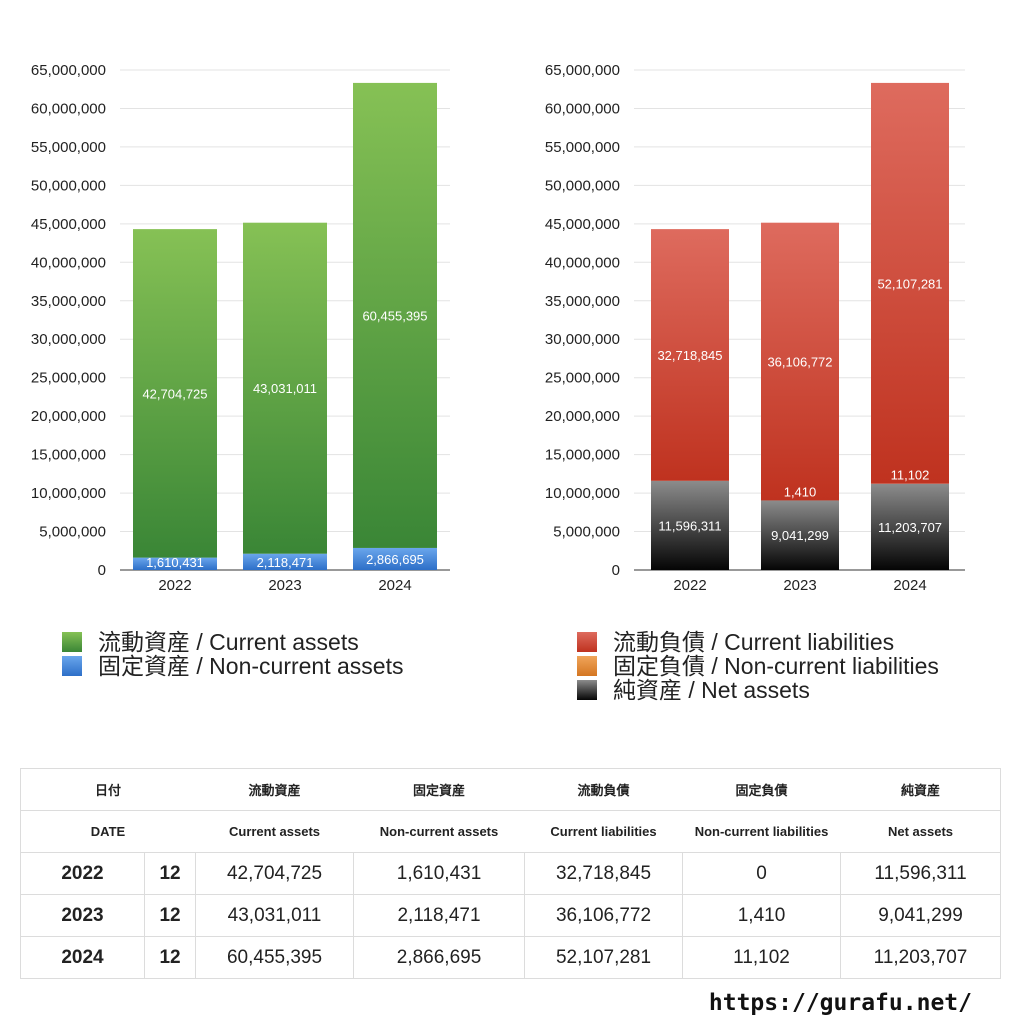 This screenshot has width=1024, height=1024. I want to click on header-non-current-liabilities-jp: 固定負債, so click(761, 789).